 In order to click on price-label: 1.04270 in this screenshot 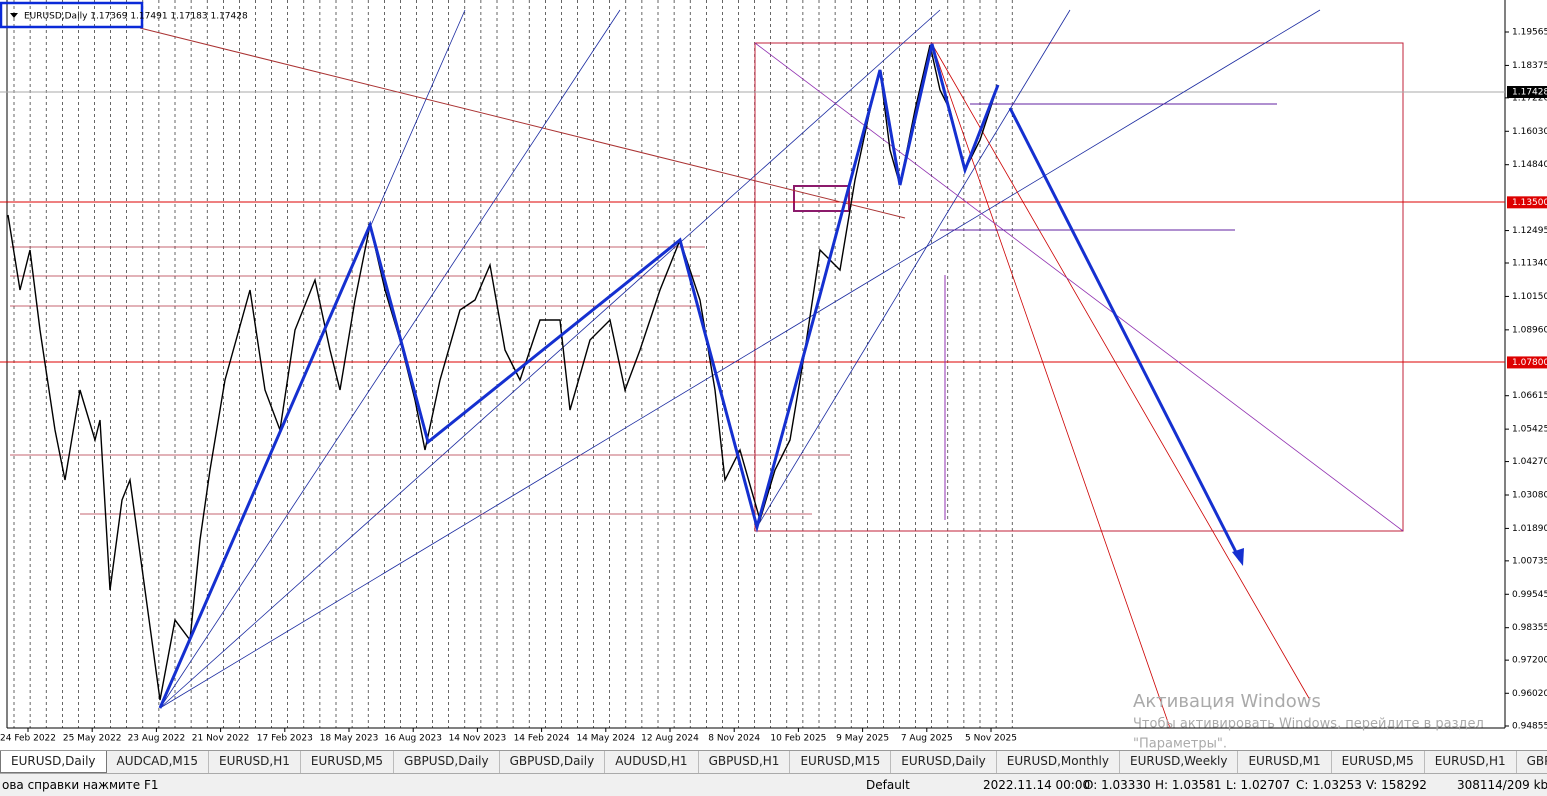, I will do `click(1529, 462)`.